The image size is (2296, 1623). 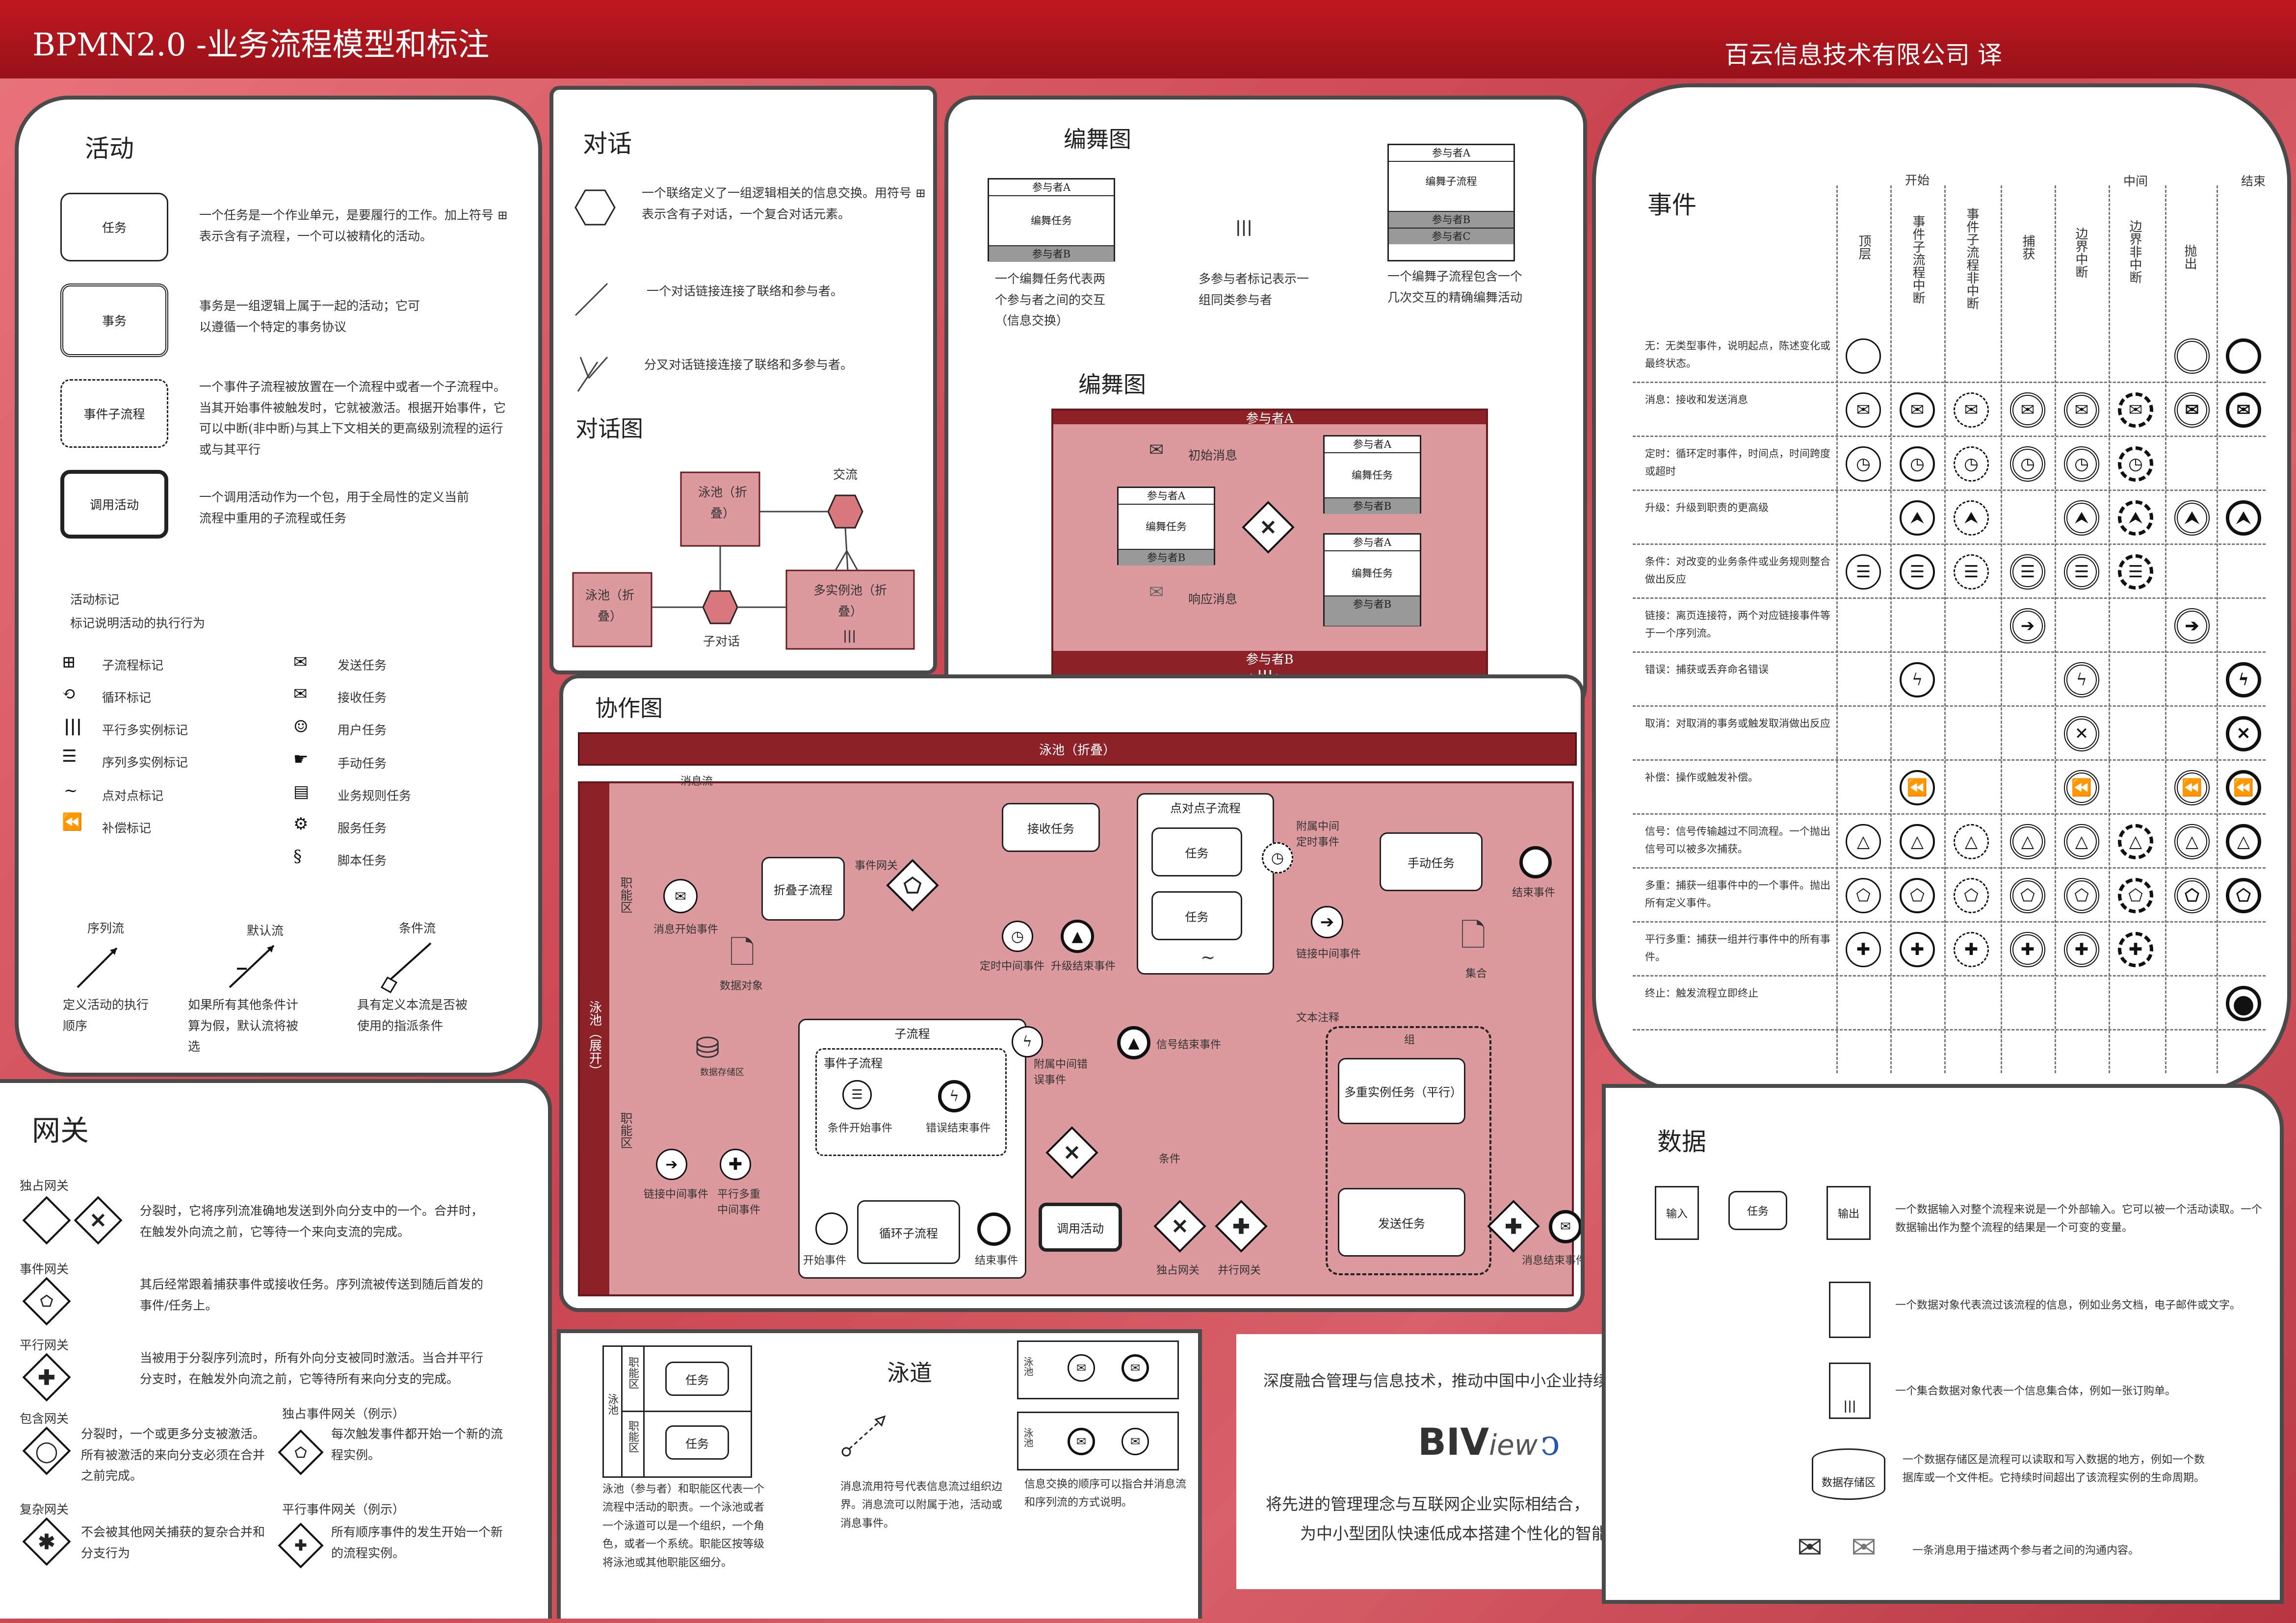 I want to click on conversation-icons, so click(x=743, y=419).